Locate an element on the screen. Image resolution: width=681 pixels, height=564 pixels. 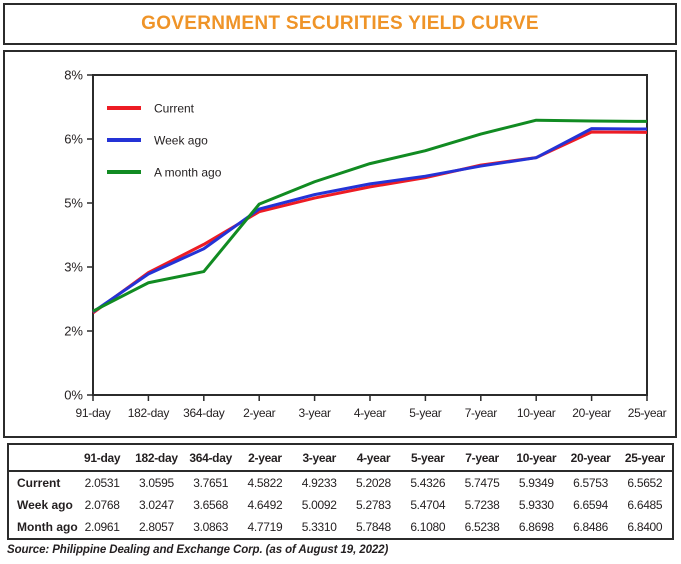
table-cell: 5.2783 is located at coordinates (373, 505).